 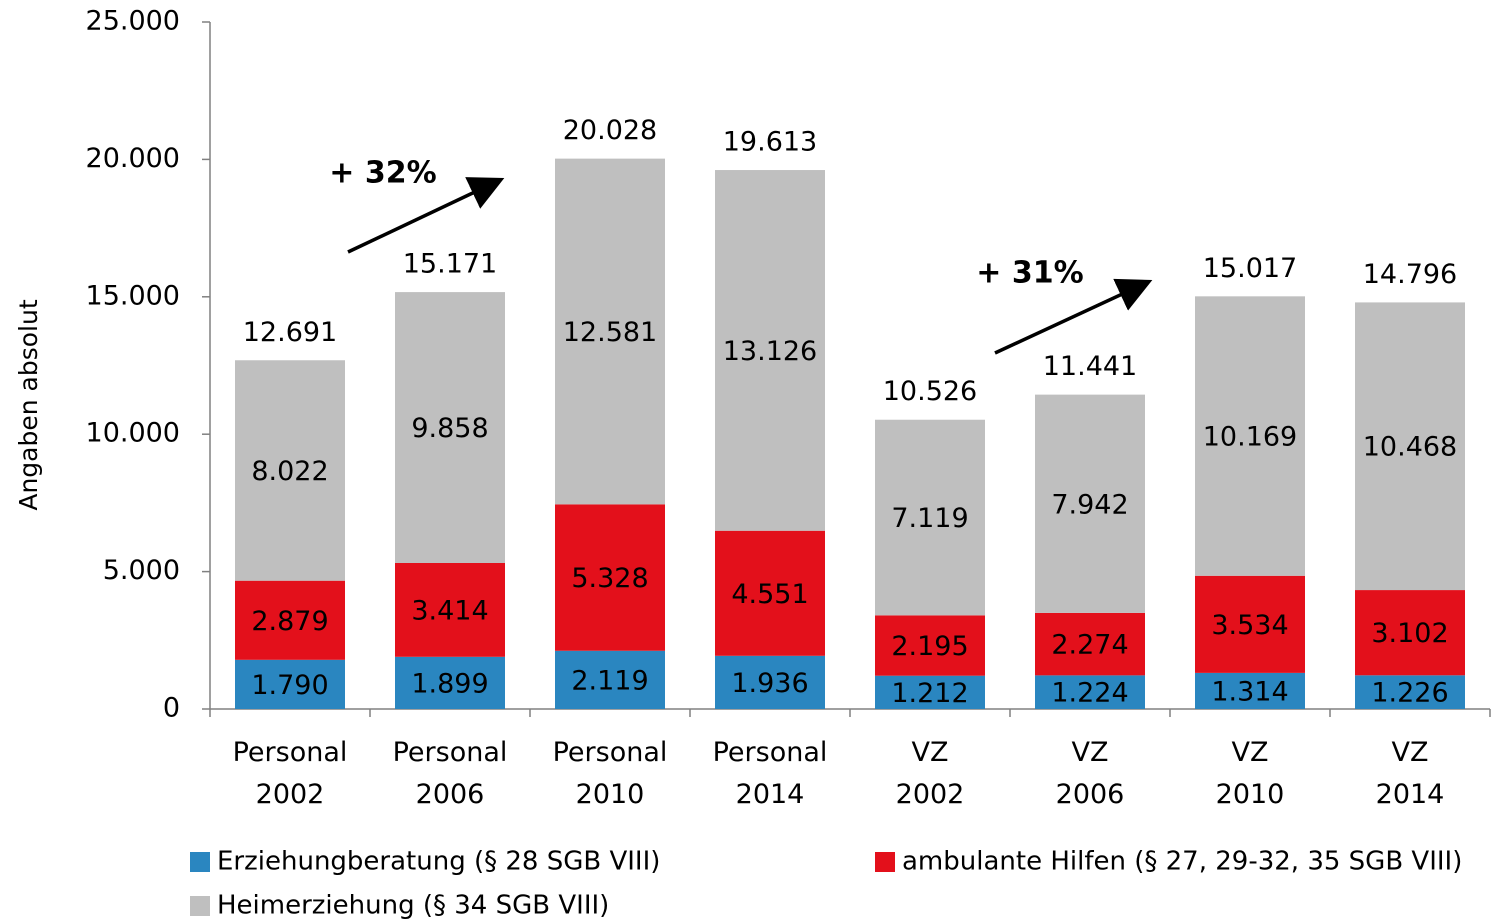 I want to click on value-label: 2.879, so click(x=289, y=621).